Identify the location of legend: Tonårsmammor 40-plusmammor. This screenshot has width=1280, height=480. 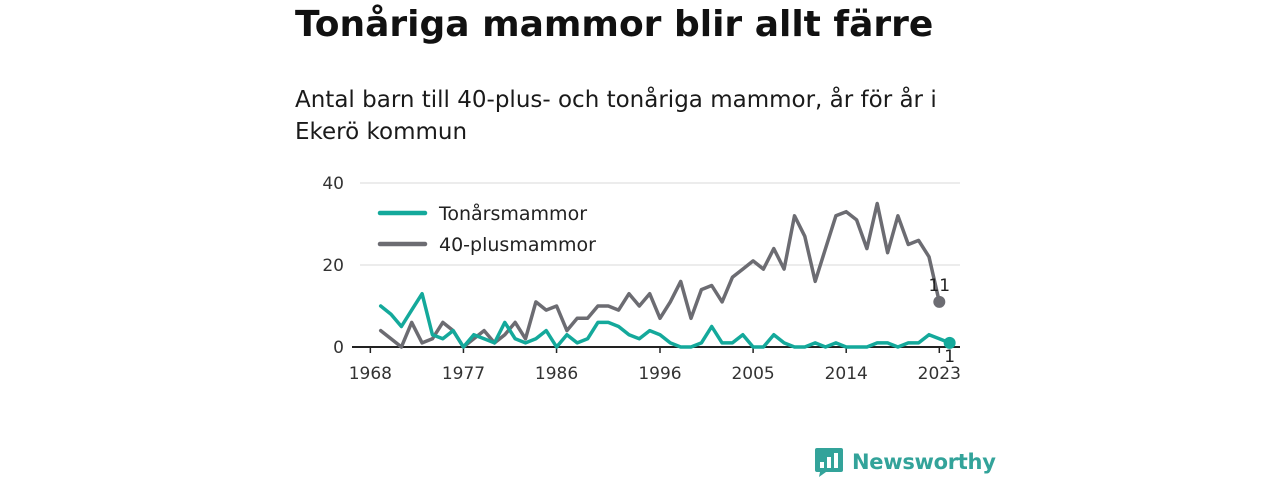
(486, 229).